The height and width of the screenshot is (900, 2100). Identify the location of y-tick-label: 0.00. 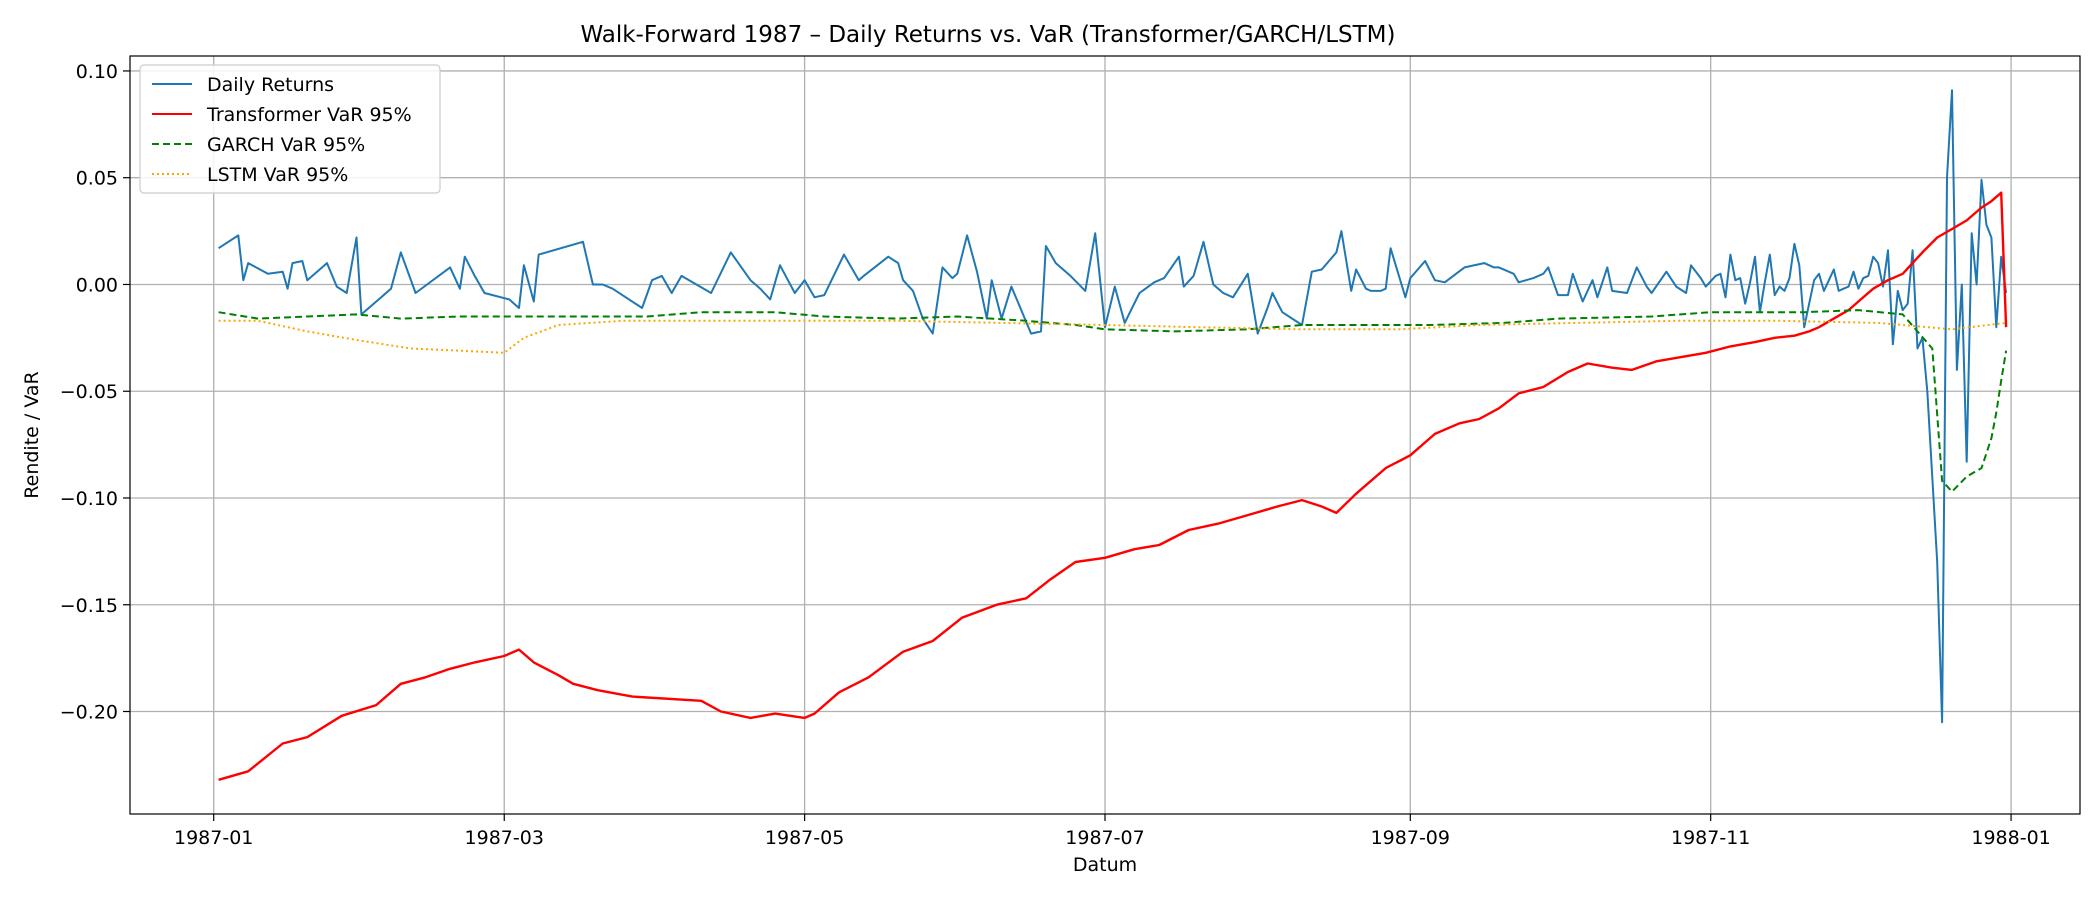
(97, 285).